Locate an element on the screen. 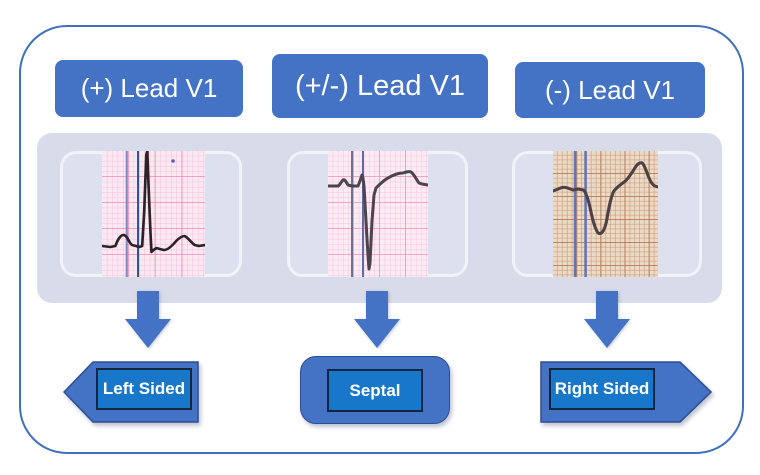  header-positive-lead-v1: (+) Lead V1 is located at coordinates (149, 88).